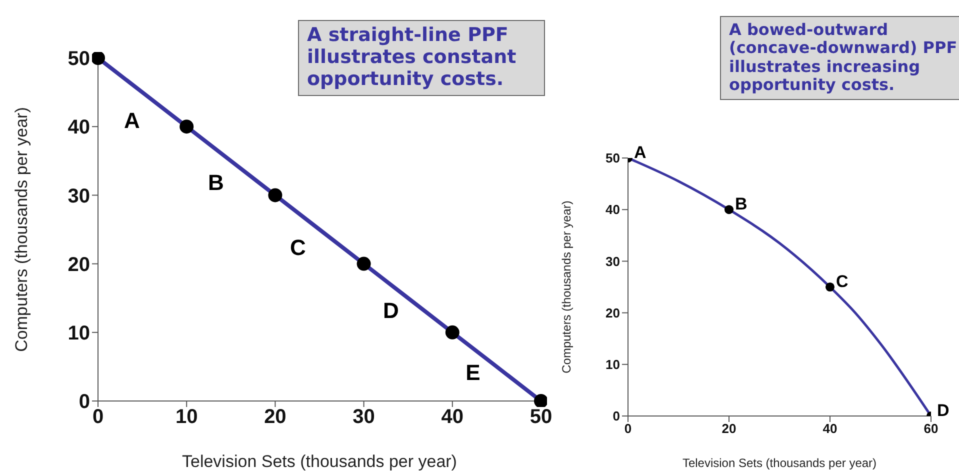 This screenshot has height=476, width=959. I want to click on annotation: A straight-line PPF illustrates constant opportunity costs., so click(421, 58).